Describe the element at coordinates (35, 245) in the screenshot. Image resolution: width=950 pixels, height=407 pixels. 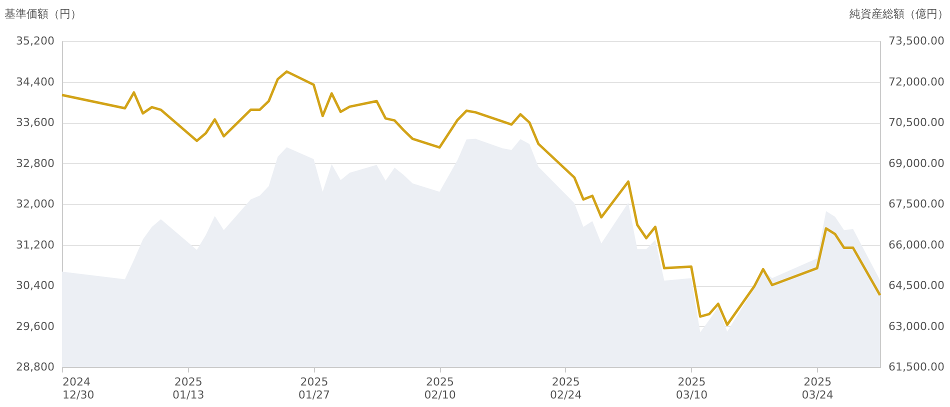
I see `y-tick-label: 31,200` at that location.